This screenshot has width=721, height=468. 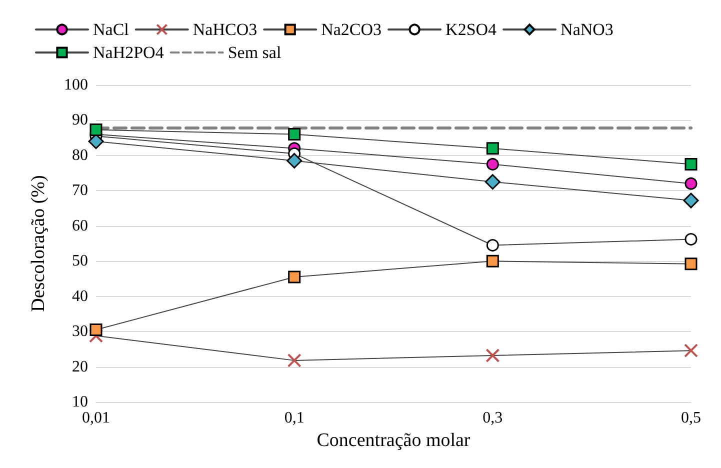 What do you see at coordinates (492, 418) in the screenshot?
I see `x-tick-label: 0,3` at bounding box center [492, 418].